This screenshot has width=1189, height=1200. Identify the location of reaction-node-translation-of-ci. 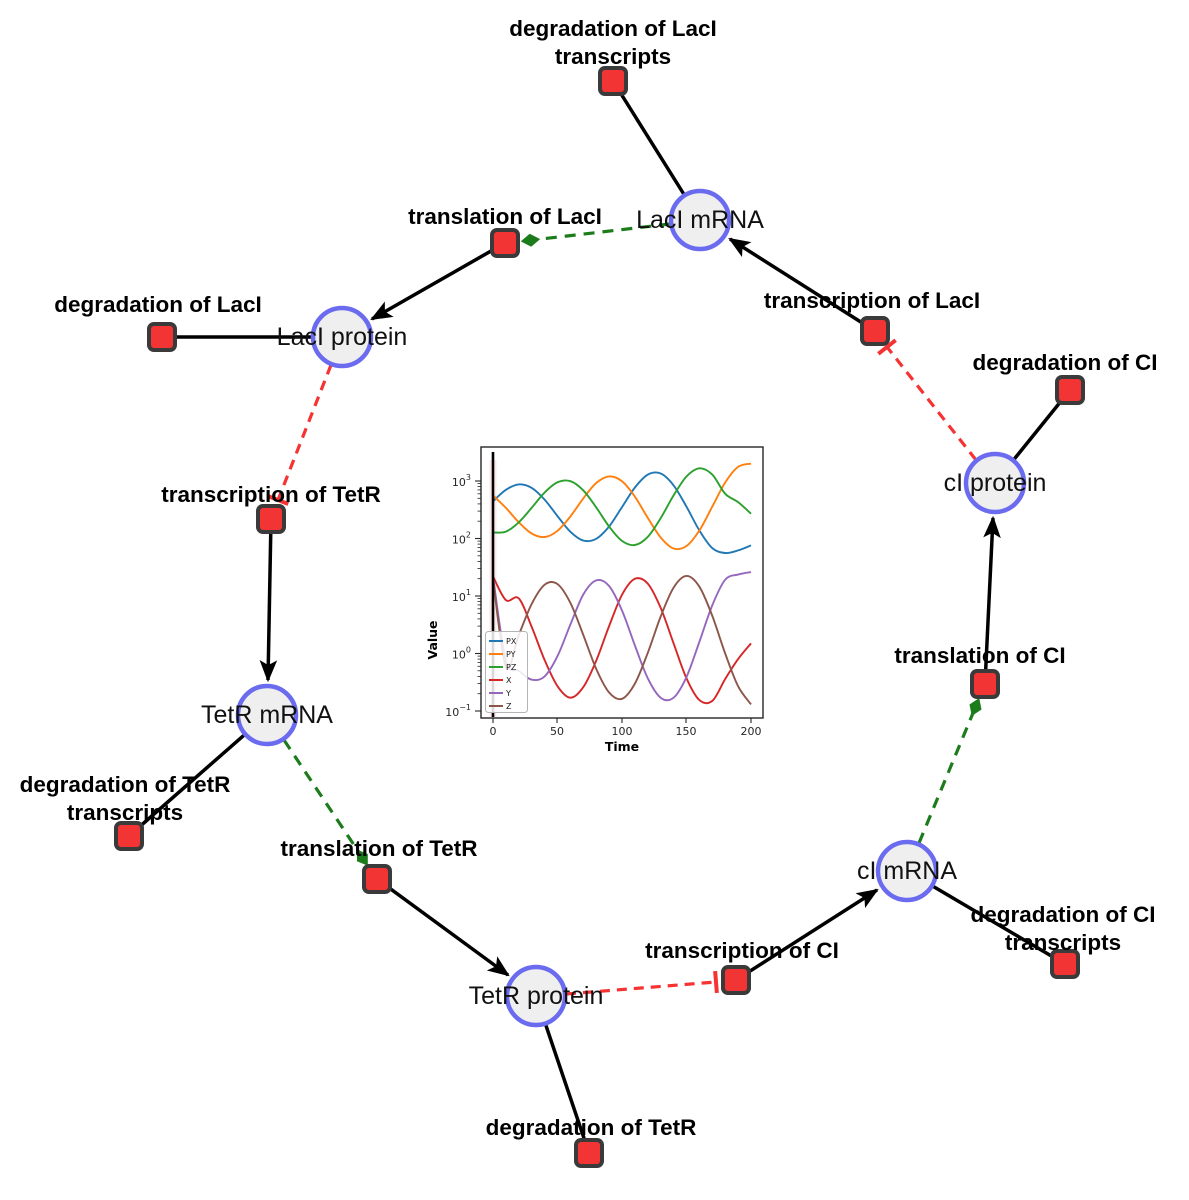
(985, 684).